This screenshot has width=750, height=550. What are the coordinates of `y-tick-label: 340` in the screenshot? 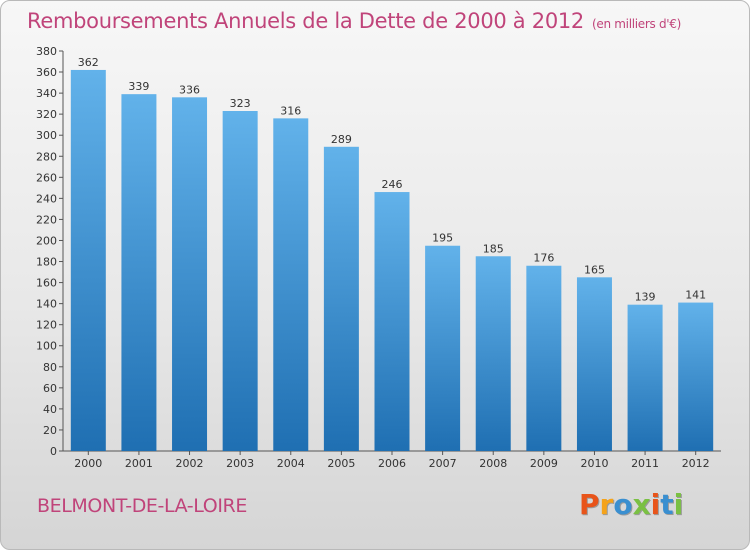 It's located at (46, 93).